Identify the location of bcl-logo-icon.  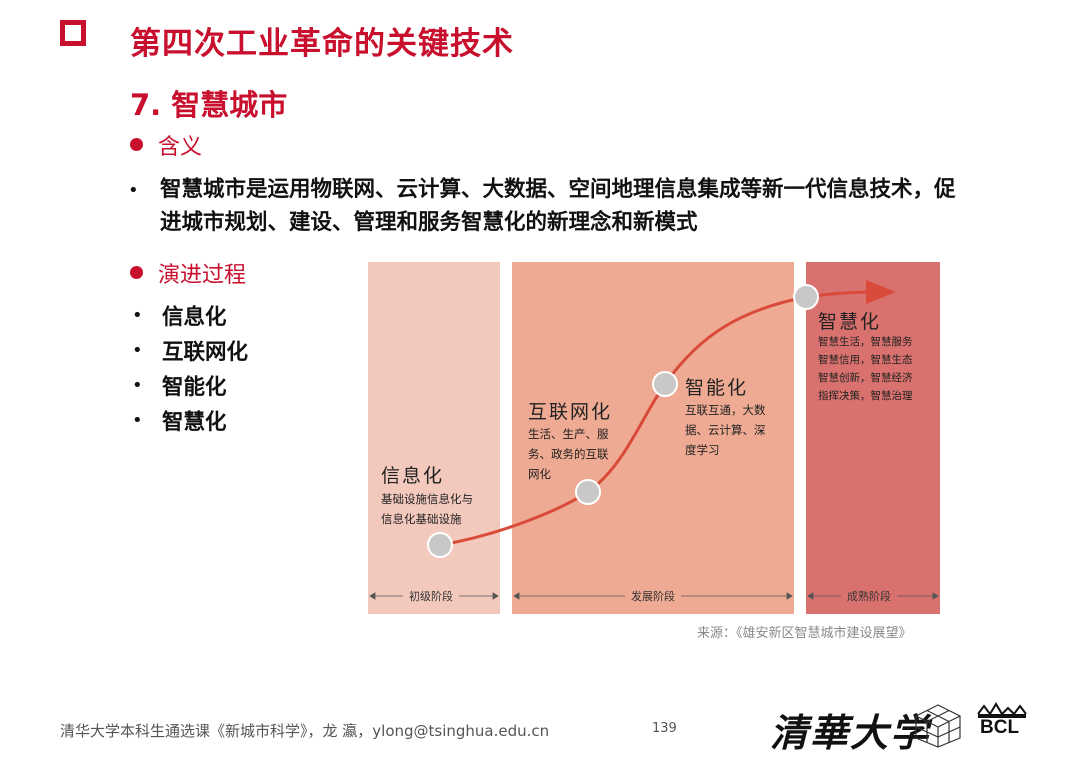
(1002, 710).